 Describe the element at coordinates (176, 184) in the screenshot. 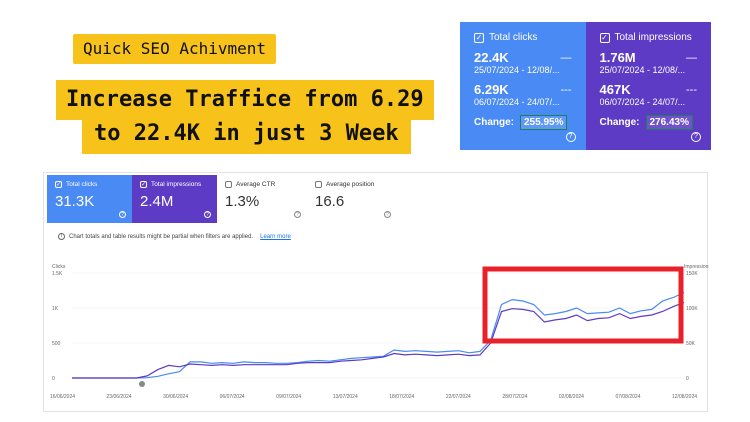

I see `tile-label: Total impressions` at that location.